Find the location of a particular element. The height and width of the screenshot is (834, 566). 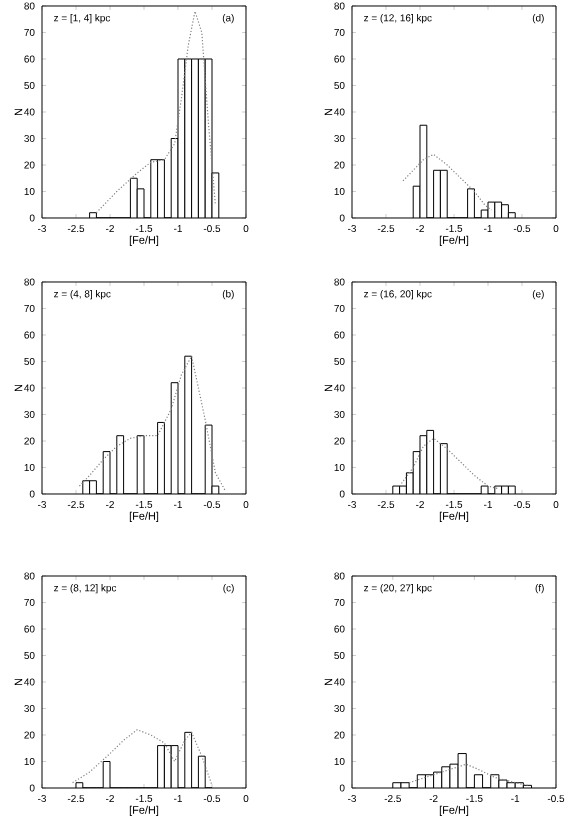

line-series is located at coordinates (152, 423).